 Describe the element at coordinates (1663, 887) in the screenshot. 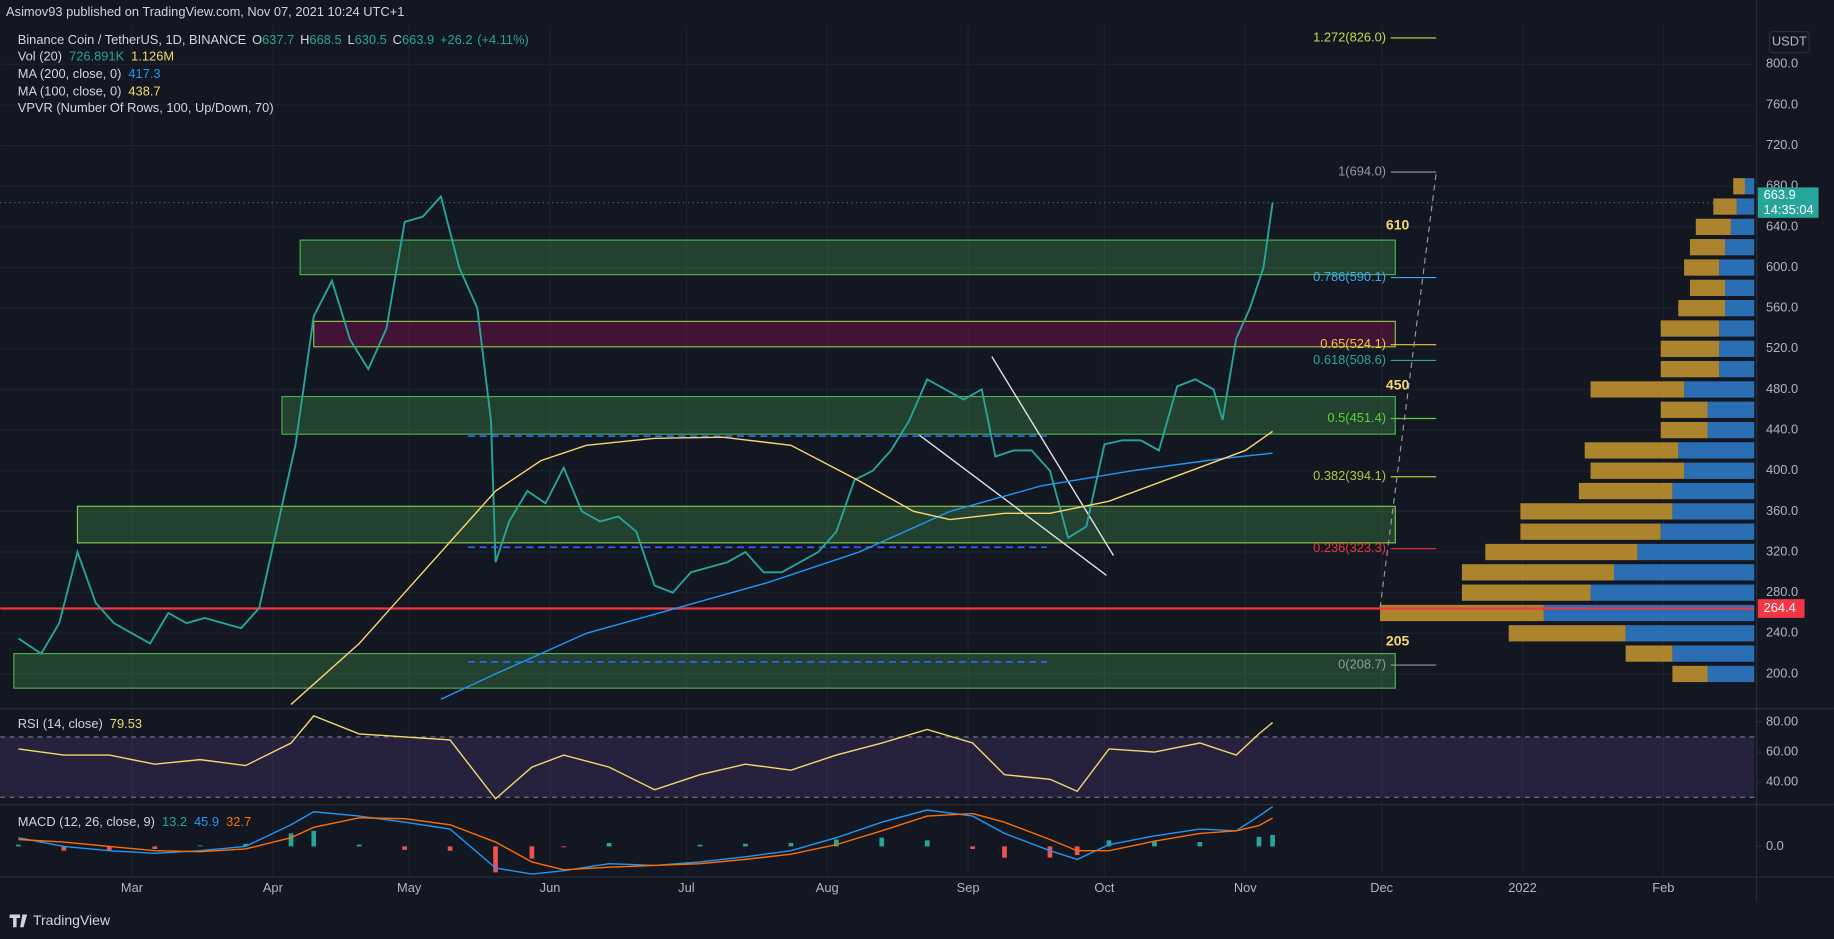

I see `x-tick-label: Feb` at that location.